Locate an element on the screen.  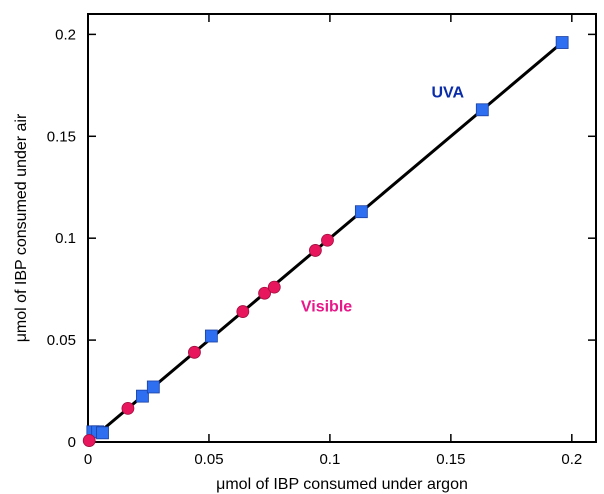
y-tick-label: 0.1 is located at coordinates (65, 238).